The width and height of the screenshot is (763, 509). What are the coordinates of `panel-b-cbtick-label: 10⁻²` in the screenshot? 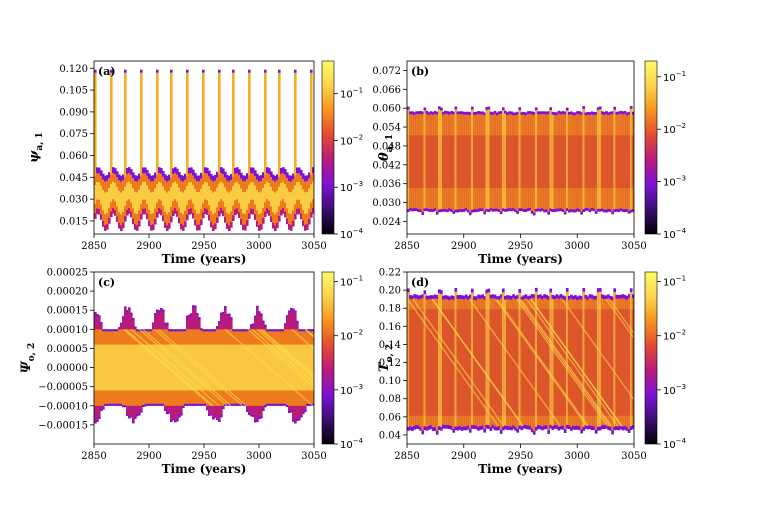 It's located at (674, 129).